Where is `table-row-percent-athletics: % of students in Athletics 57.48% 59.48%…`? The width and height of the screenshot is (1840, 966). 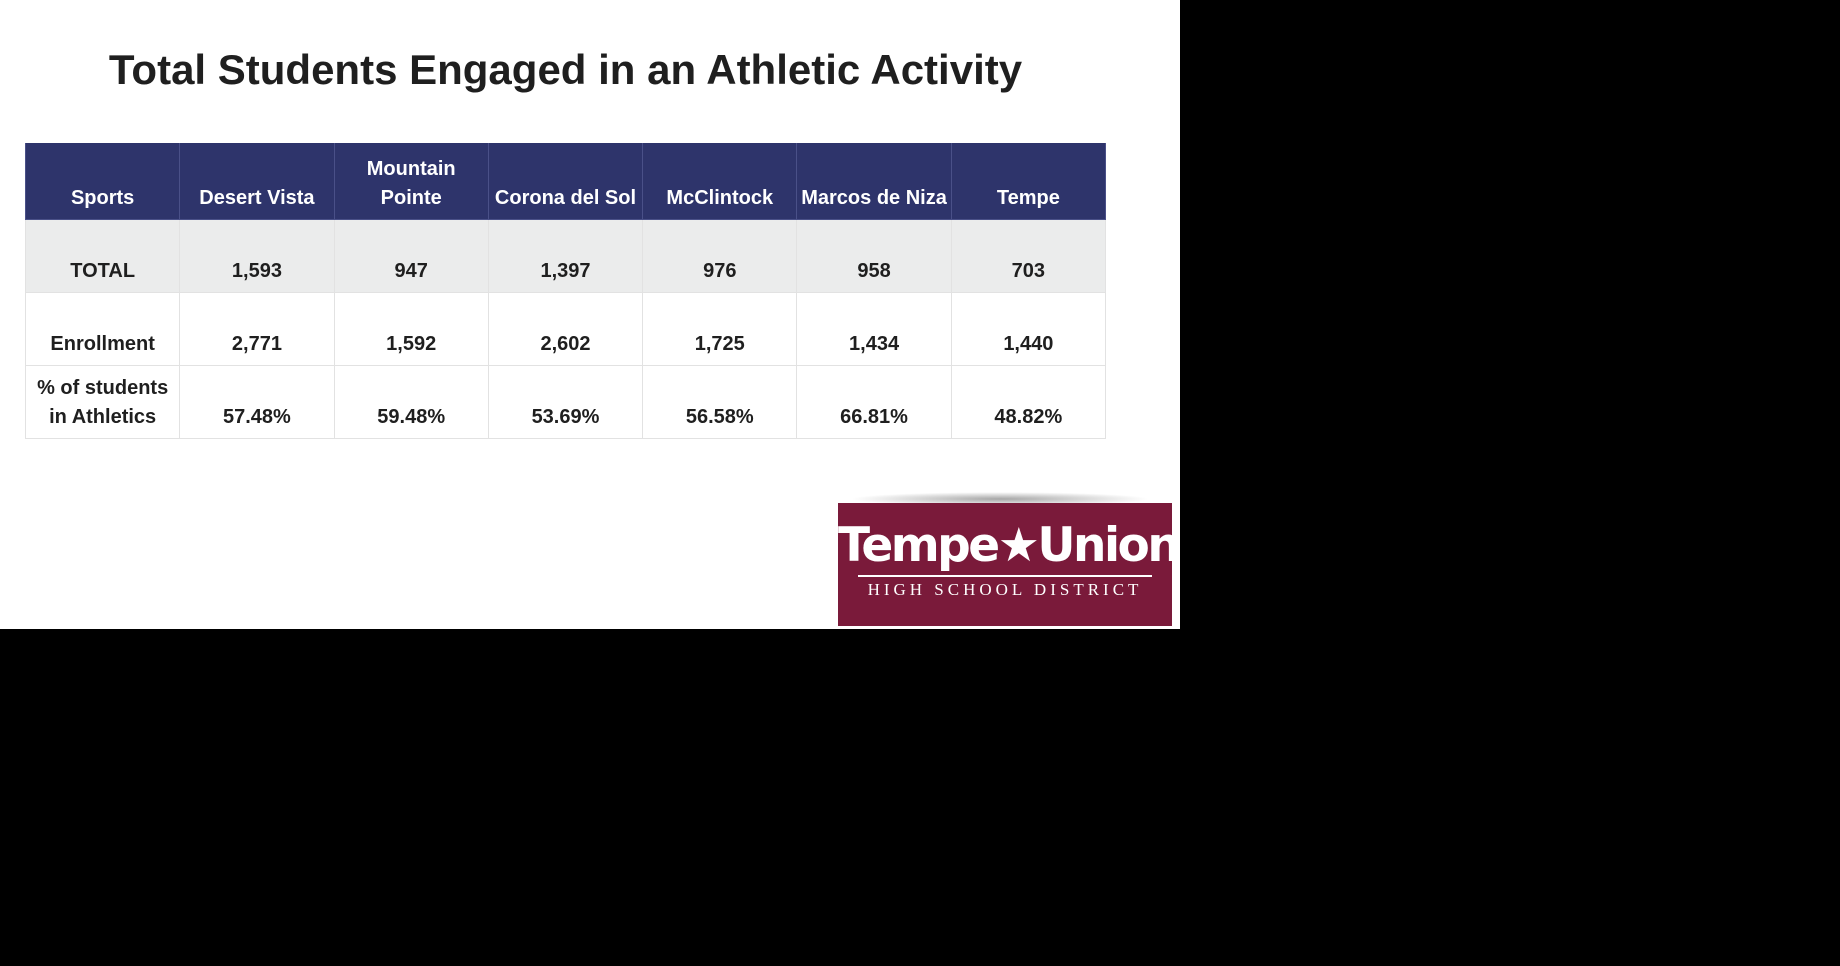 table-row-percent-athletics: % of students in Athletics 57.48% 59.48%… is located at coordinates (565, 401).